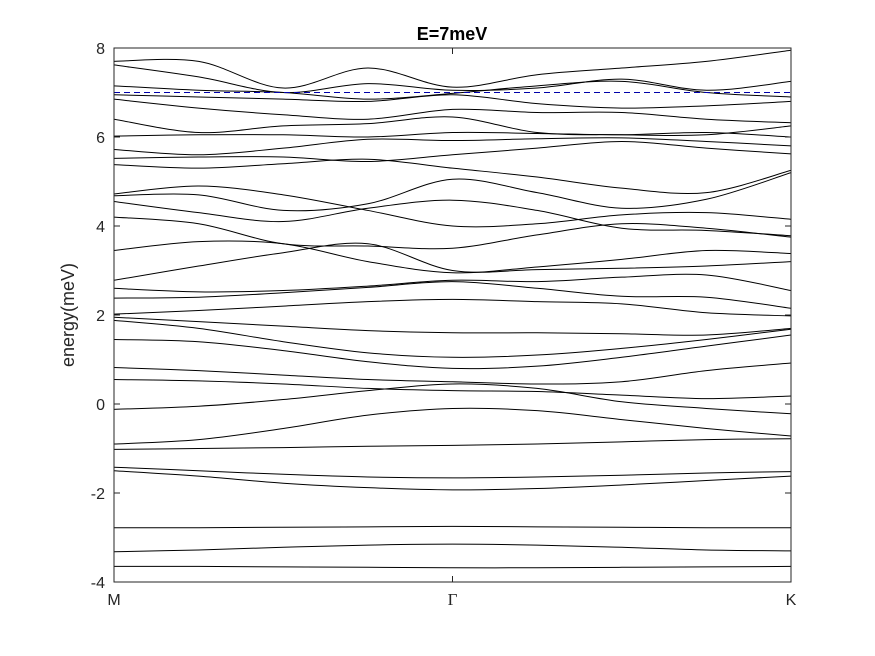  I want to click on y-axis-label: energy(meV), so click(68, 315).